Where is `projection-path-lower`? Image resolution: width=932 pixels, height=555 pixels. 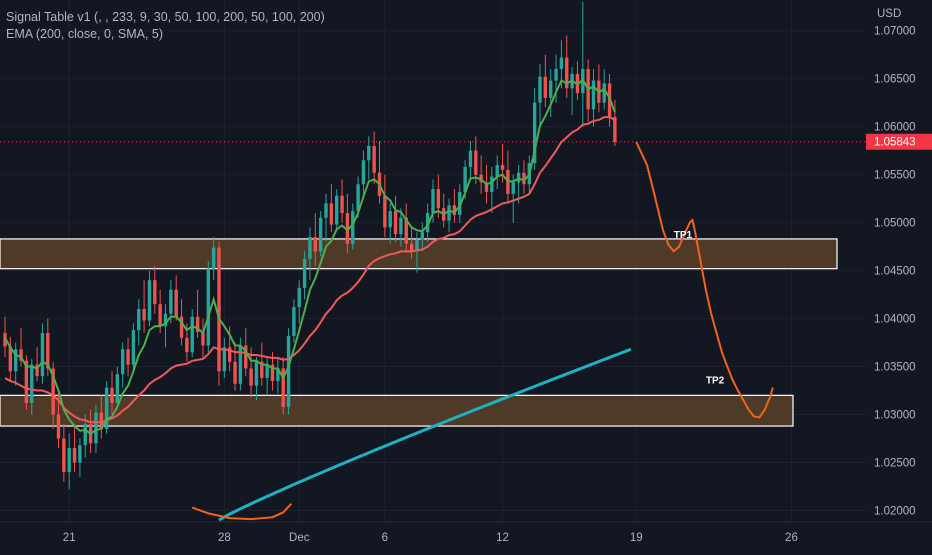 projection-path-lower is located at coordinates (241, 512).